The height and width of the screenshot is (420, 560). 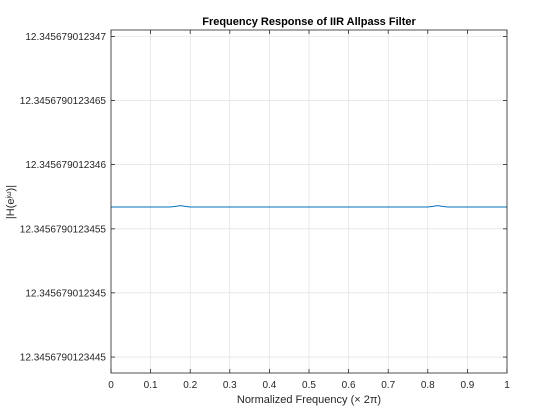 I want to click on x-tick-label: 0, so click(x=111, y=385).